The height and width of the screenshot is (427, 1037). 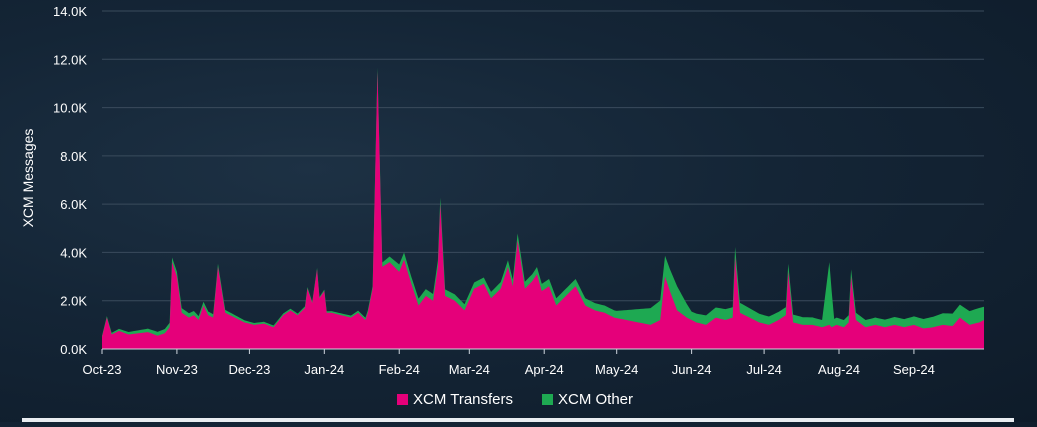 I want to click on y-tick-label: 8.0K, so click(x=73, y=156).